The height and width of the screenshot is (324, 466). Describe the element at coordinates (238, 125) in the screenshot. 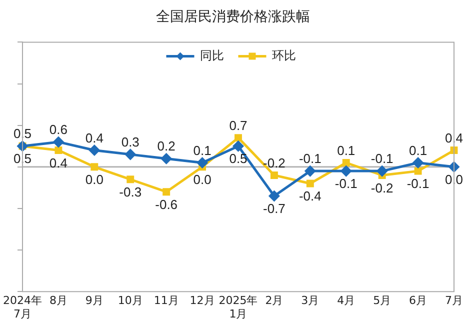

I see `data-label: 0.7` at that location.